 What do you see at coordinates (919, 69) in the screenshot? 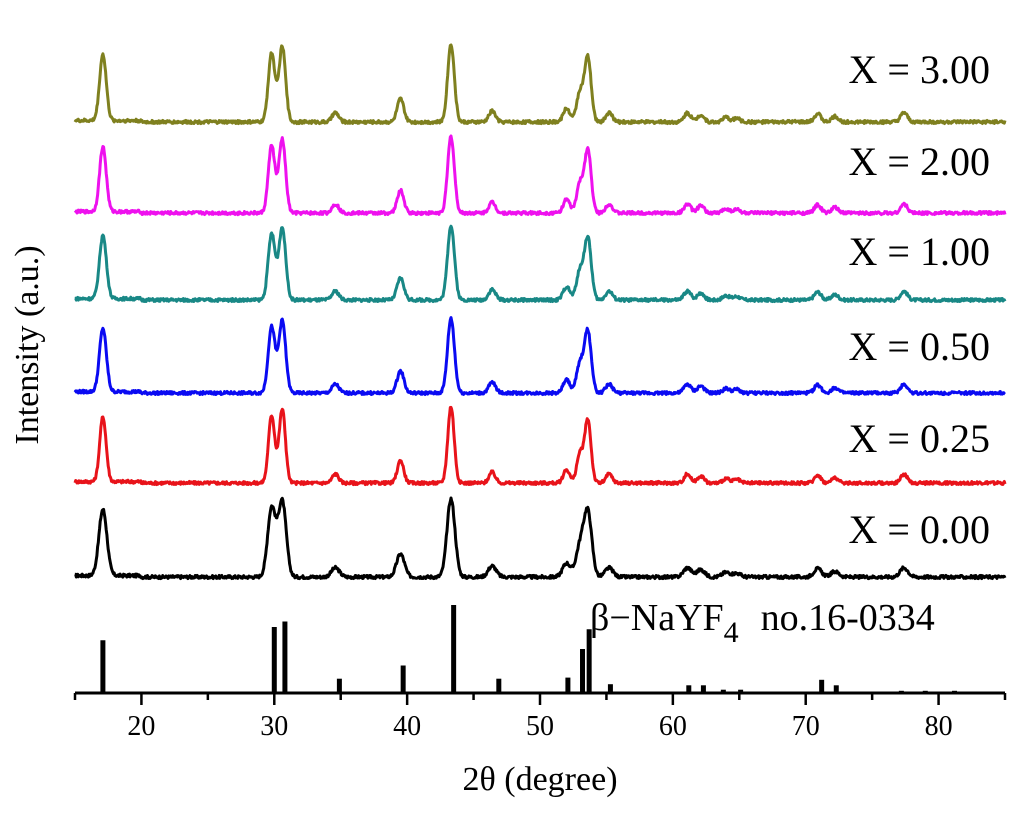
I see `series-label: X = 3.00` at bounding box center [919, 69].